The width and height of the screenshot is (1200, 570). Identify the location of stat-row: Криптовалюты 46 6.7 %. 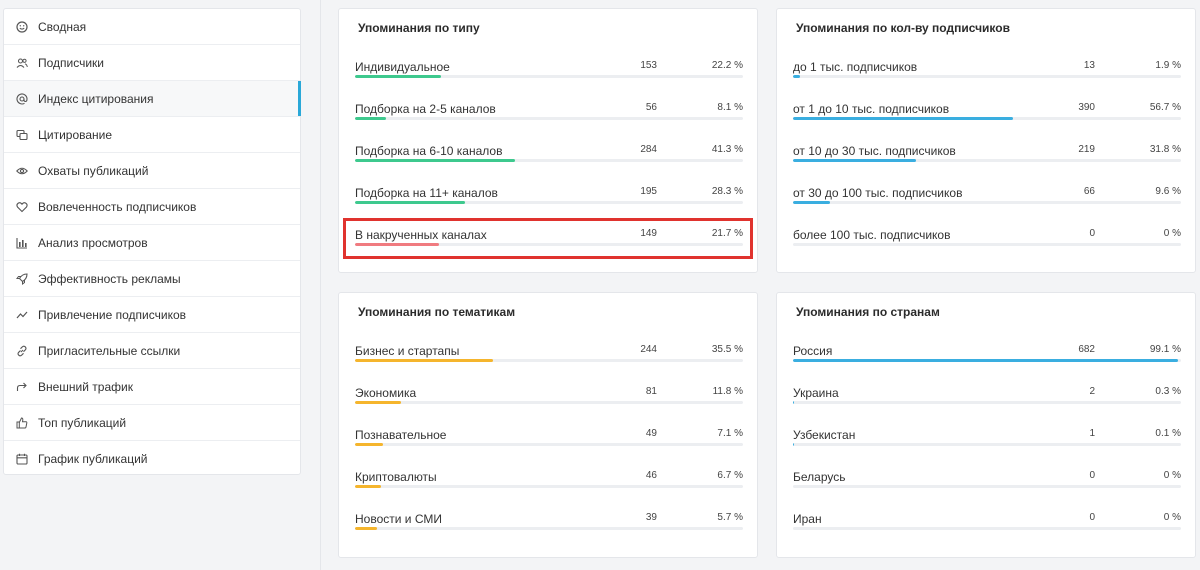
(549, 487).